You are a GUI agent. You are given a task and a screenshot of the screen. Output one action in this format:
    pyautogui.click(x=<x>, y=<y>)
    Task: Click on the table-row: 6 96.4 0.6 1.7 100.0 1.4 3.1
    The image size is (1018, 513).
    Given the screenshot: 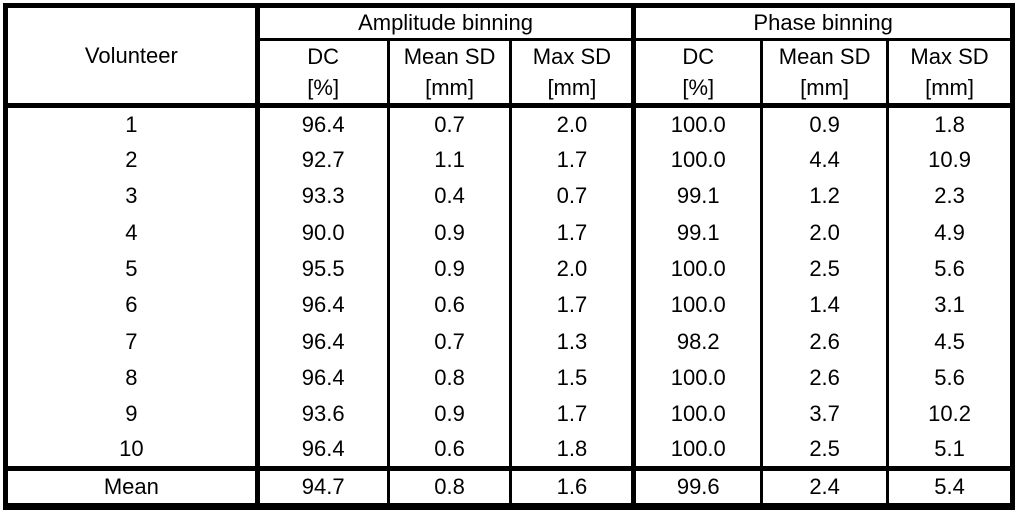 What is the action you would take?
    pyautogui.click(x=509, y=305)
    